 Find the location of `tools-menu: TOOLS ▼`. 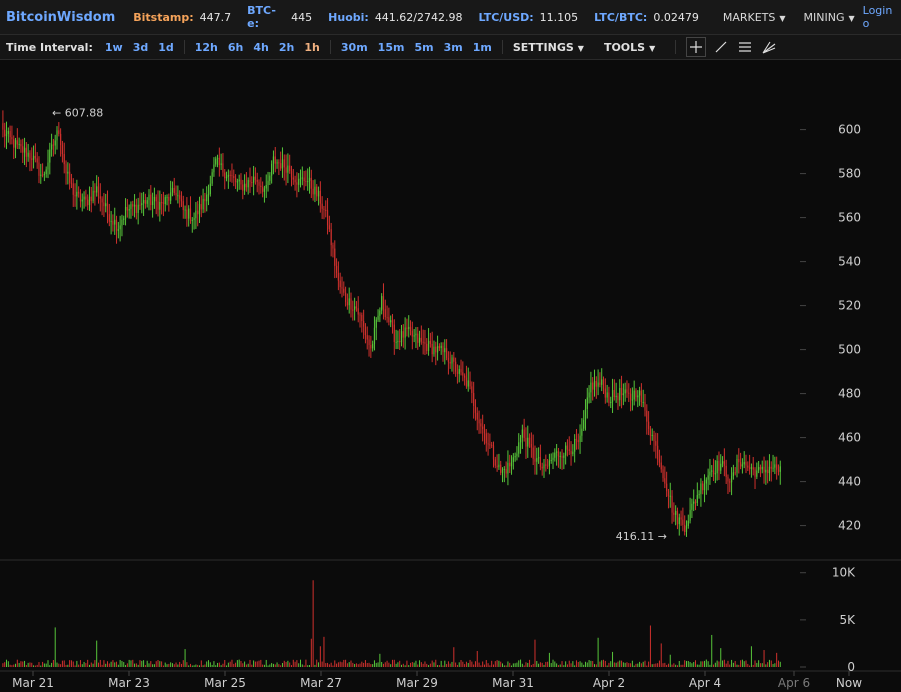

tools-menu: TOOLS ▼ is located at coordinates (629, 47).